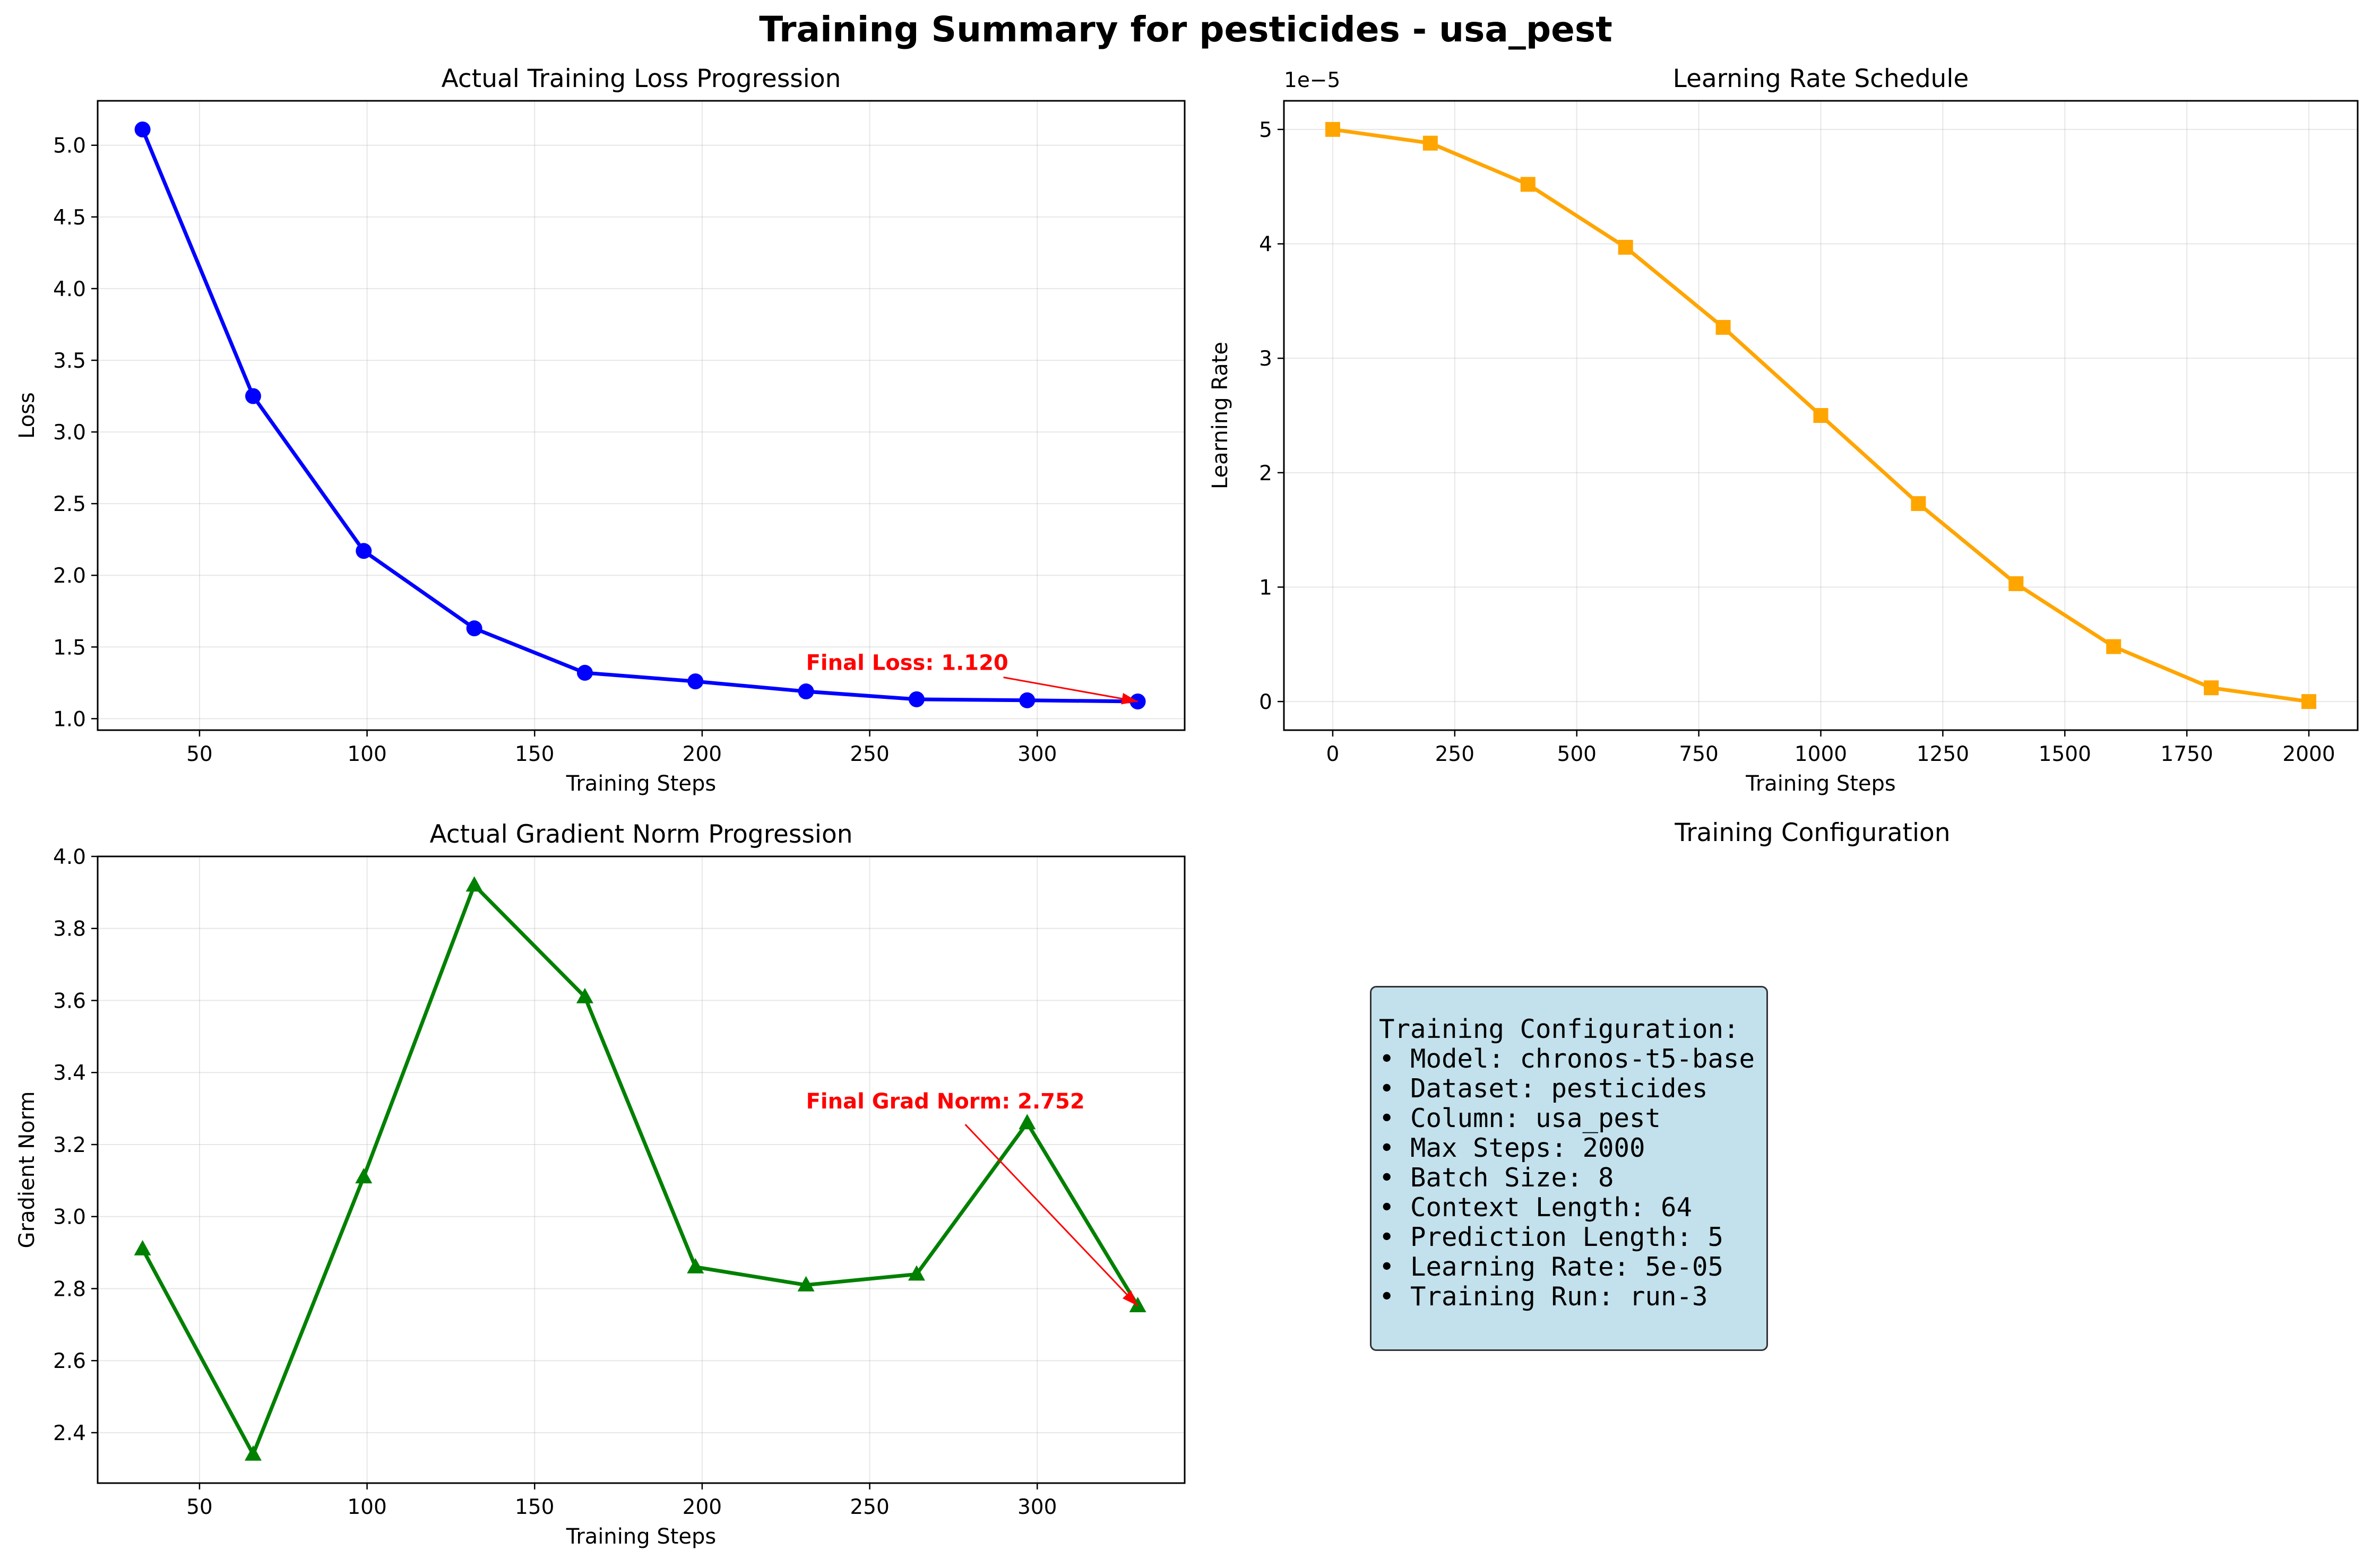 The height and width of the screenshot is (1568, 2372). Describe the element at coordinates (1312, 80) in the screenshot. I see `y-offset-label: 1e−5` at that location.